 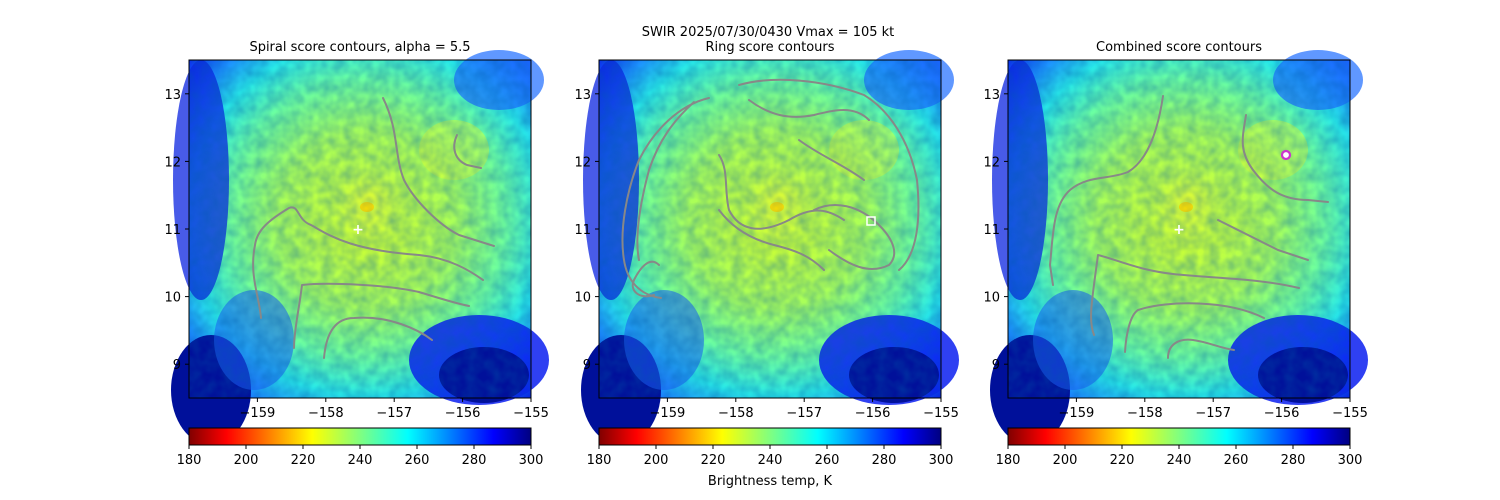 What do you see at coordinates (768, 32) in the screenshot?
I see `figure-suptitle: SWIR 2025/07/30/0430 Vmax = 105 kt` at bounding box center [768, 32].